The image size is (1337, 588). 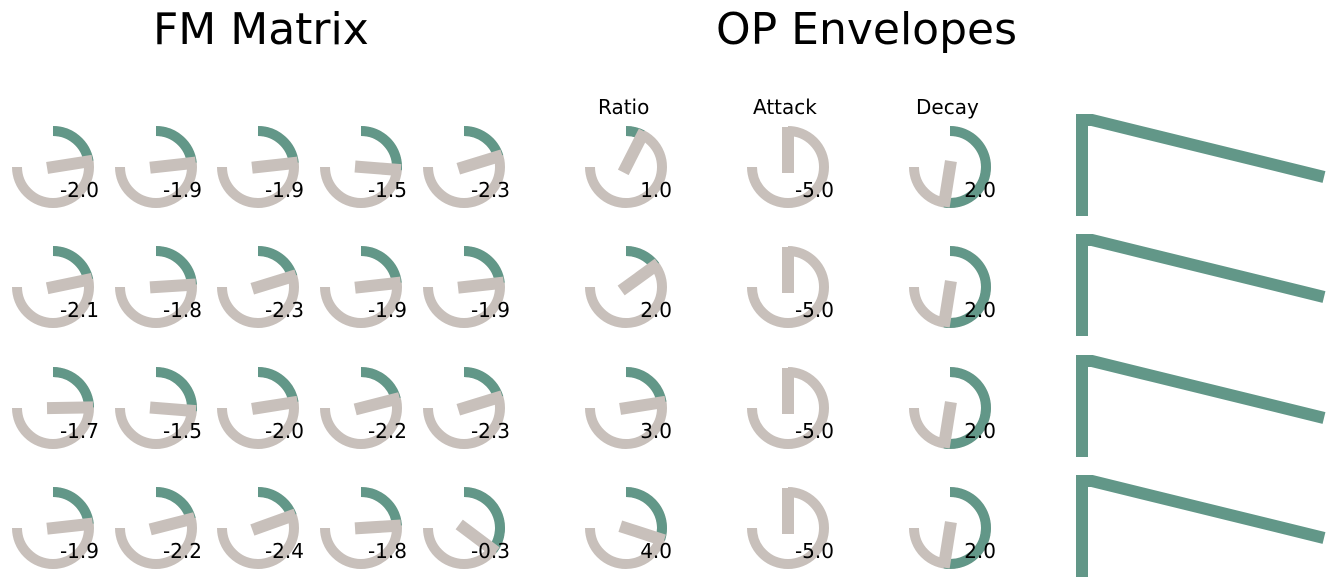 I want to click on ratio-column-label: Ratio, so click(x=624, y=107).